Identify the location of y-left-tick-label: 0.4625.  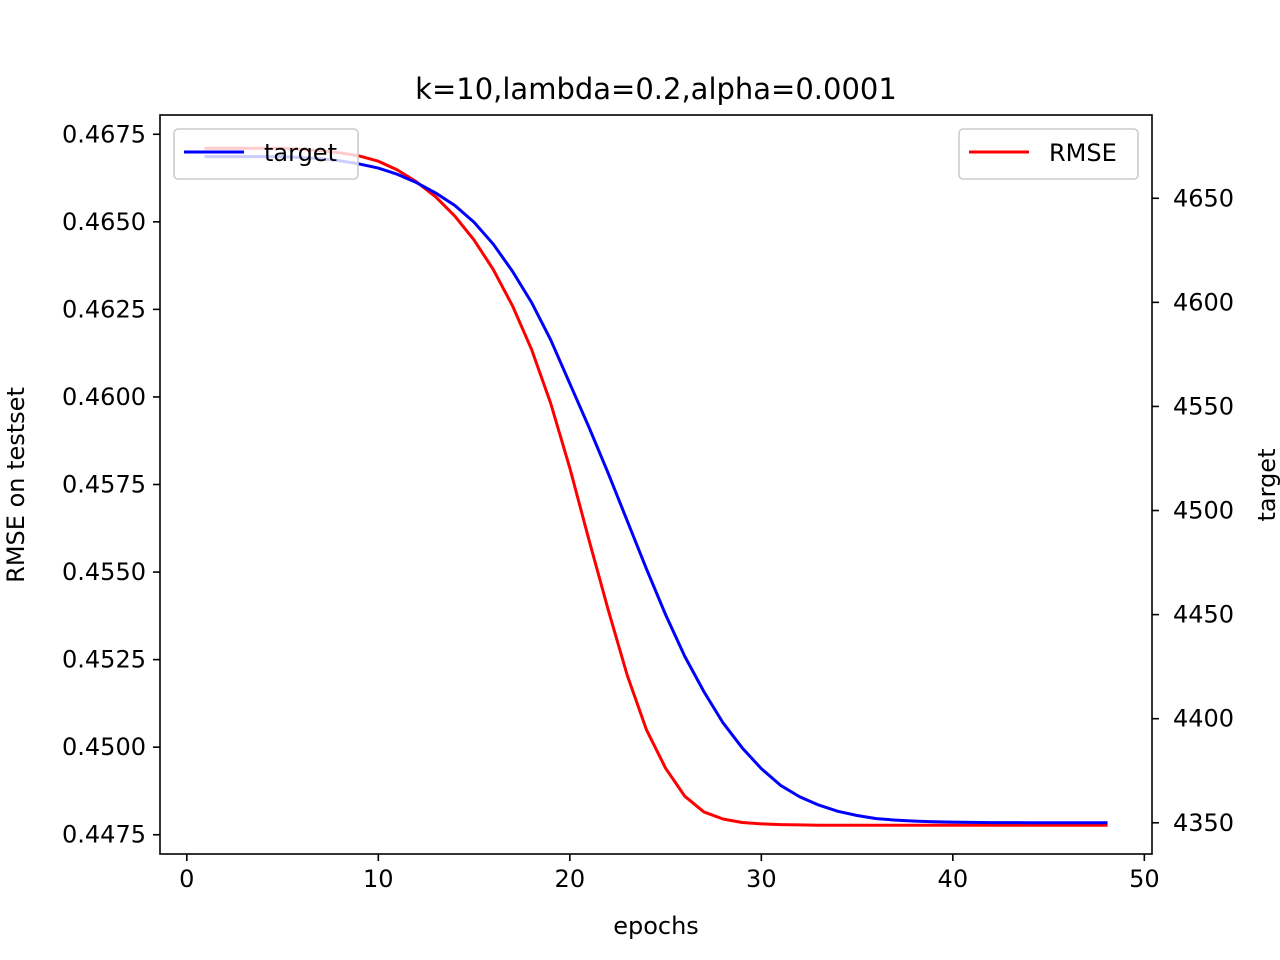
(104, 309).